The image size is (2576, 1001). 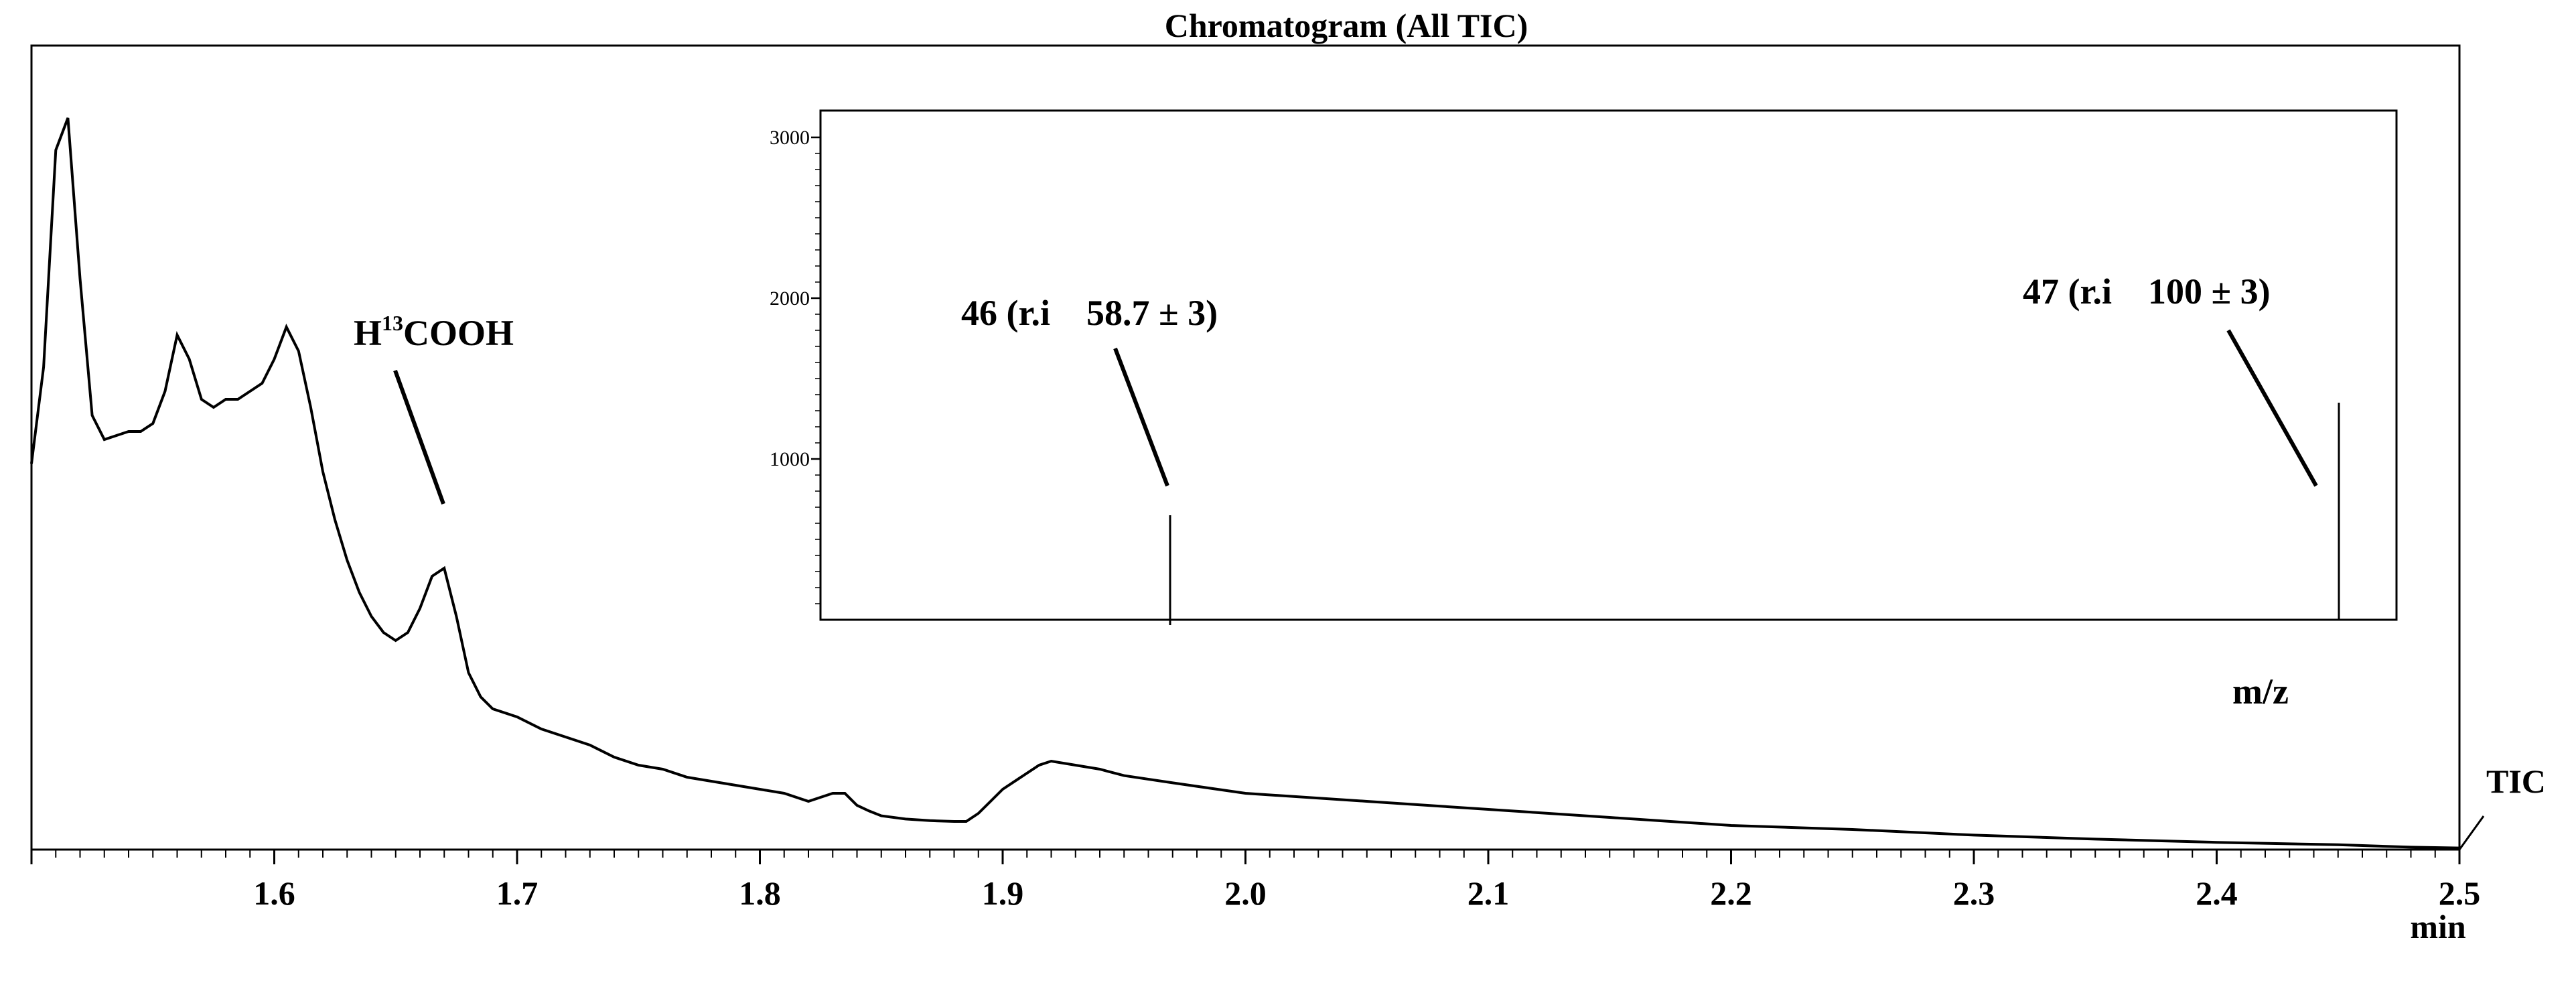 I want to click on h13cooh-label: H13COOH, so click(x=434, y=332).